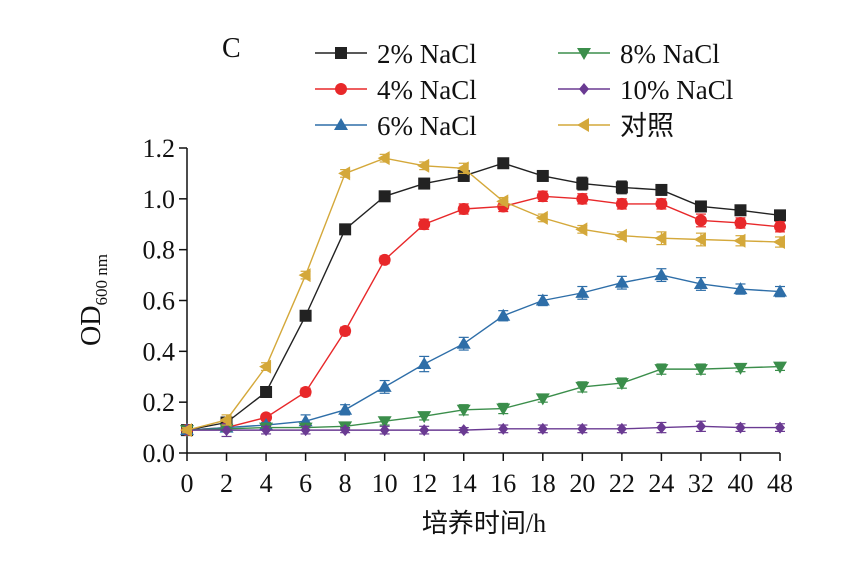 The height and width of the screenshot is (567, 841). Describe the element at coordinates (427, 126) in the screenshot. I see `legend-label: 6% NaCl` at that location.